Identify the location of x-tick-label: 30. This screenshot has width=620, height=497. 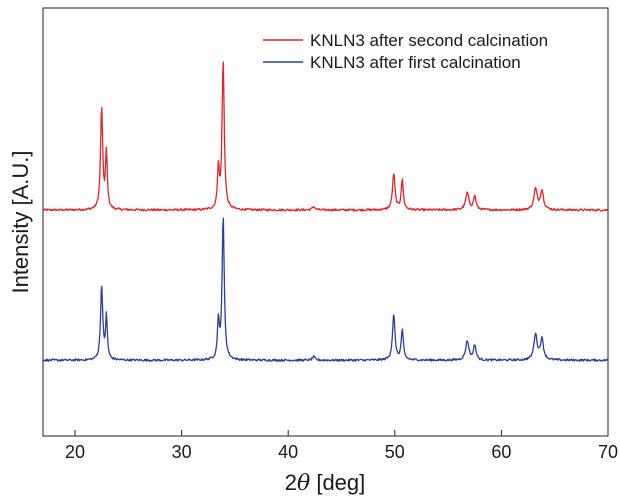
(182, 452).